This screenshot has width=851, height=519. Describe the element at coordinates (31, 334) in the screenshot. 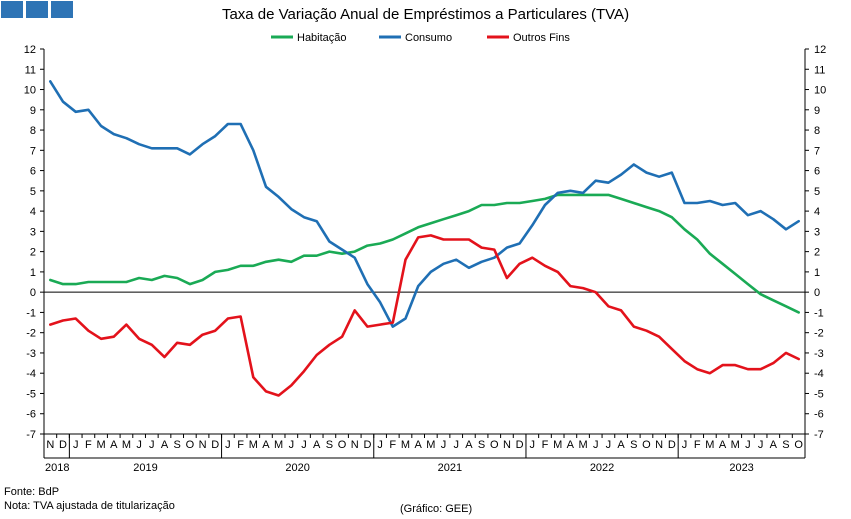

I see `y-tick-label-left: -2` at that location.